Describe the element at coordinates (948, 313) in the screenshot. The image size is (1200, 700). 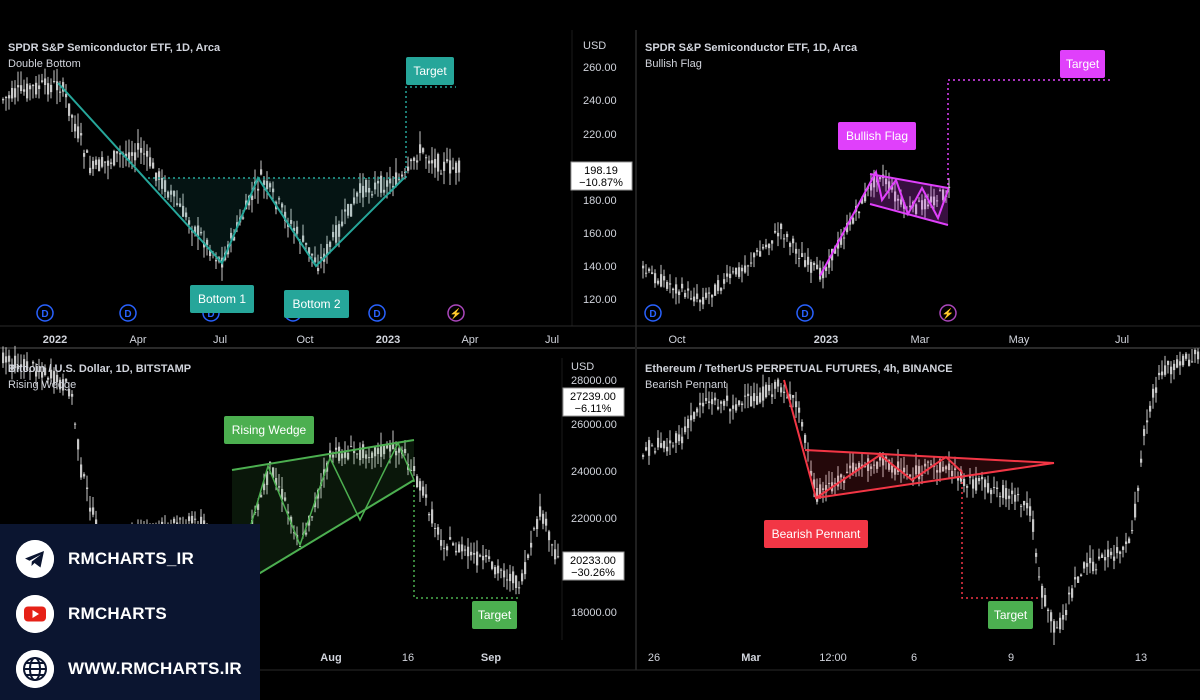
I see `p2-earnings-icon-ring` at that location.